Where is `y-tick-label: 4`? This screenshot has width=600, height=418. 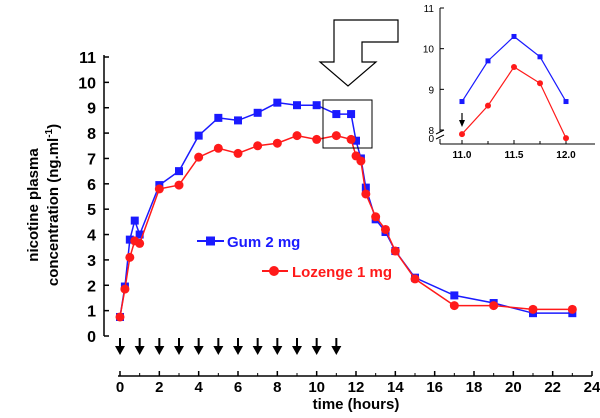
y-tick-label: 4 is located at coordinates (91, 236).